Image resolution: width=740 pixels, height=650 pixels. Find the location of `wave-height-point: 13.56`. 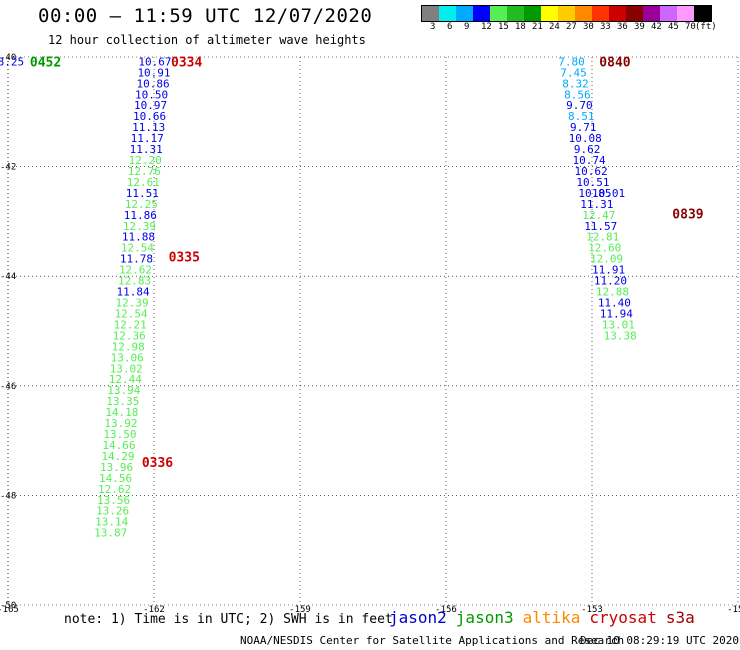

wave-height-point: 13.56 is located at coordinates (113, 500).